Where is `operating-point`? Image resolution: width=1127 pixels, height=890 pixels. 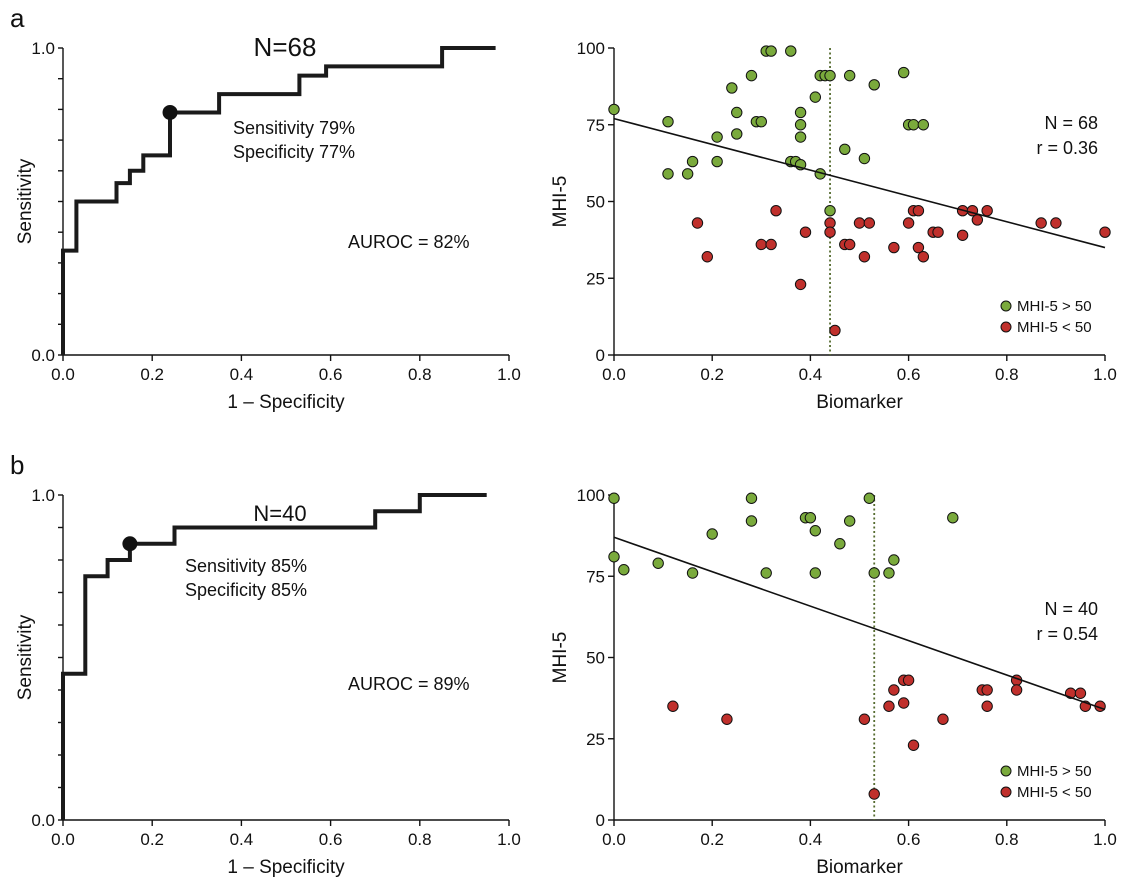
operating-point is located at coordinates (170, 112).